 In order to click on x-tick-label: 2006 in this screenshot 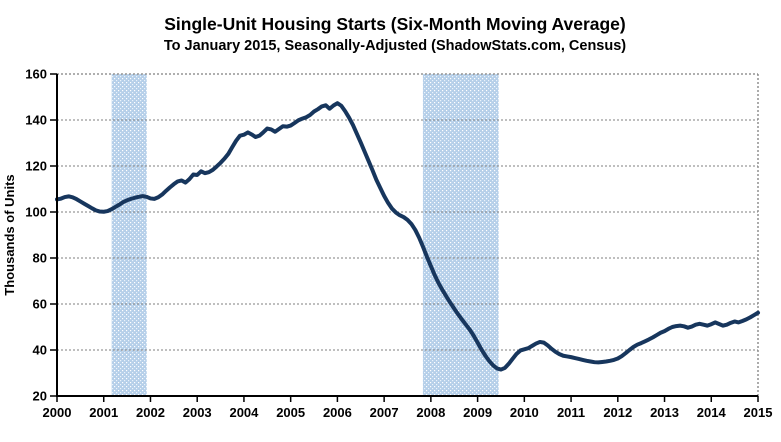, I will do `click(337, 412)`.